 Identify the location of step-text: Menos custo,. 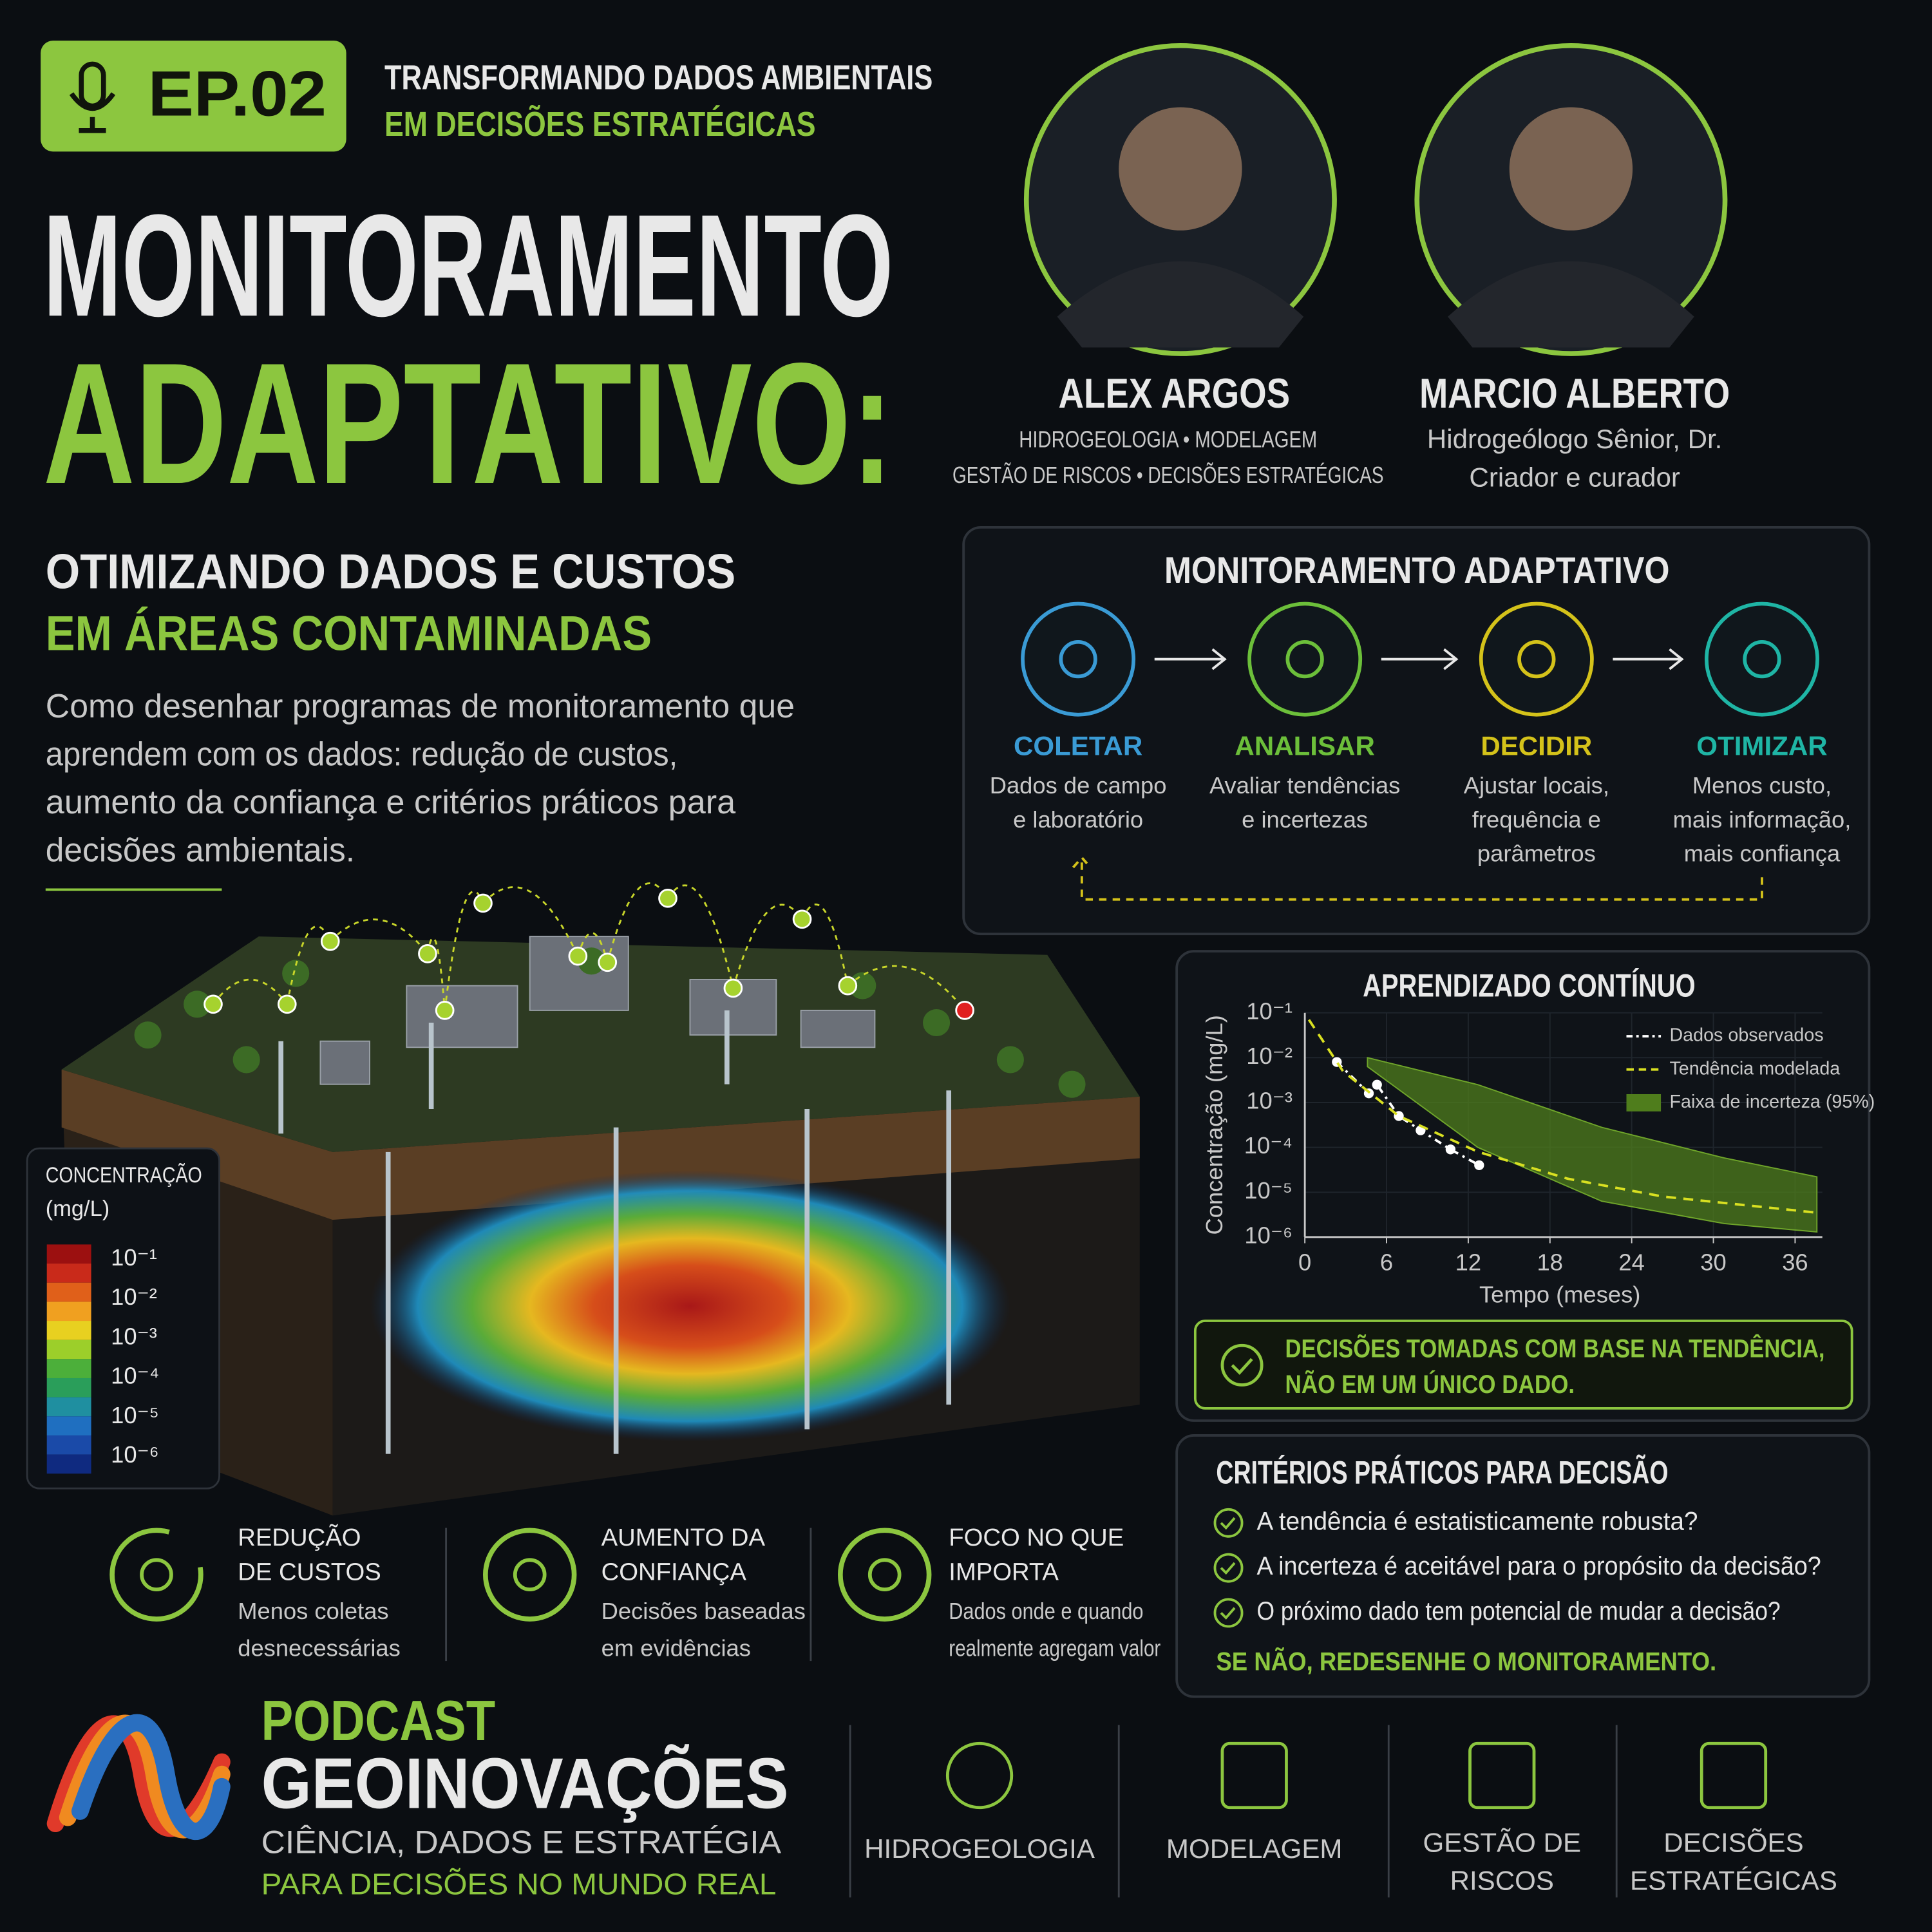
(1762, 785).